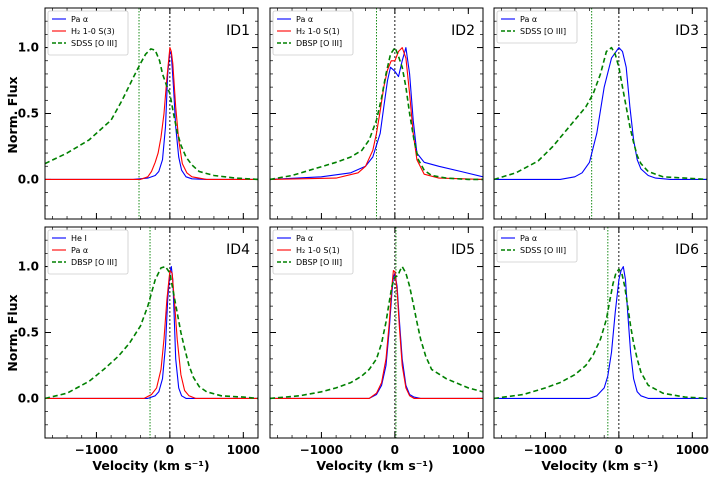 The width and height of the screenshot is (720, 480). I want to click on panel-id5: −1000 0 1000 ID5 Pa α H₂ 1-0 S(1) DBSP [O III], so click(377, 341).